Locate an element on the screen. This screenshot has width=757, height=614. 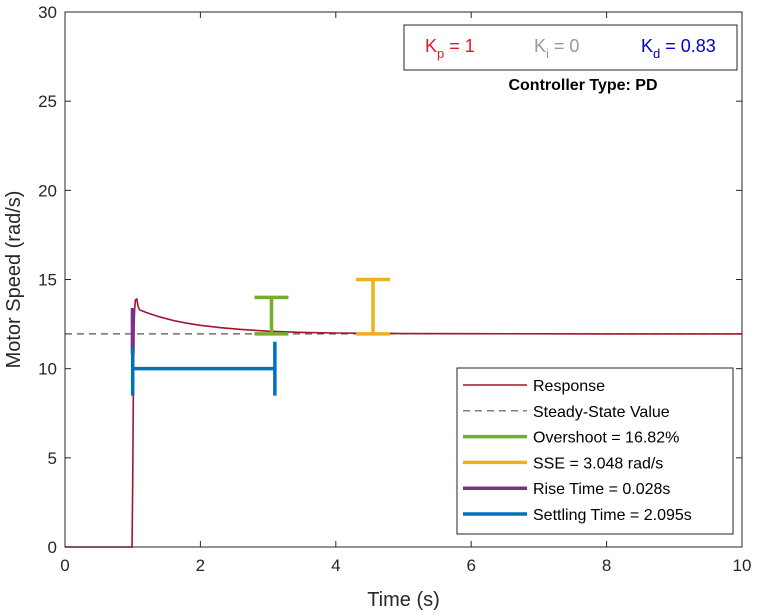
legend-label: SSE = 3.048 rad/s is located at coordinates (598, 463).